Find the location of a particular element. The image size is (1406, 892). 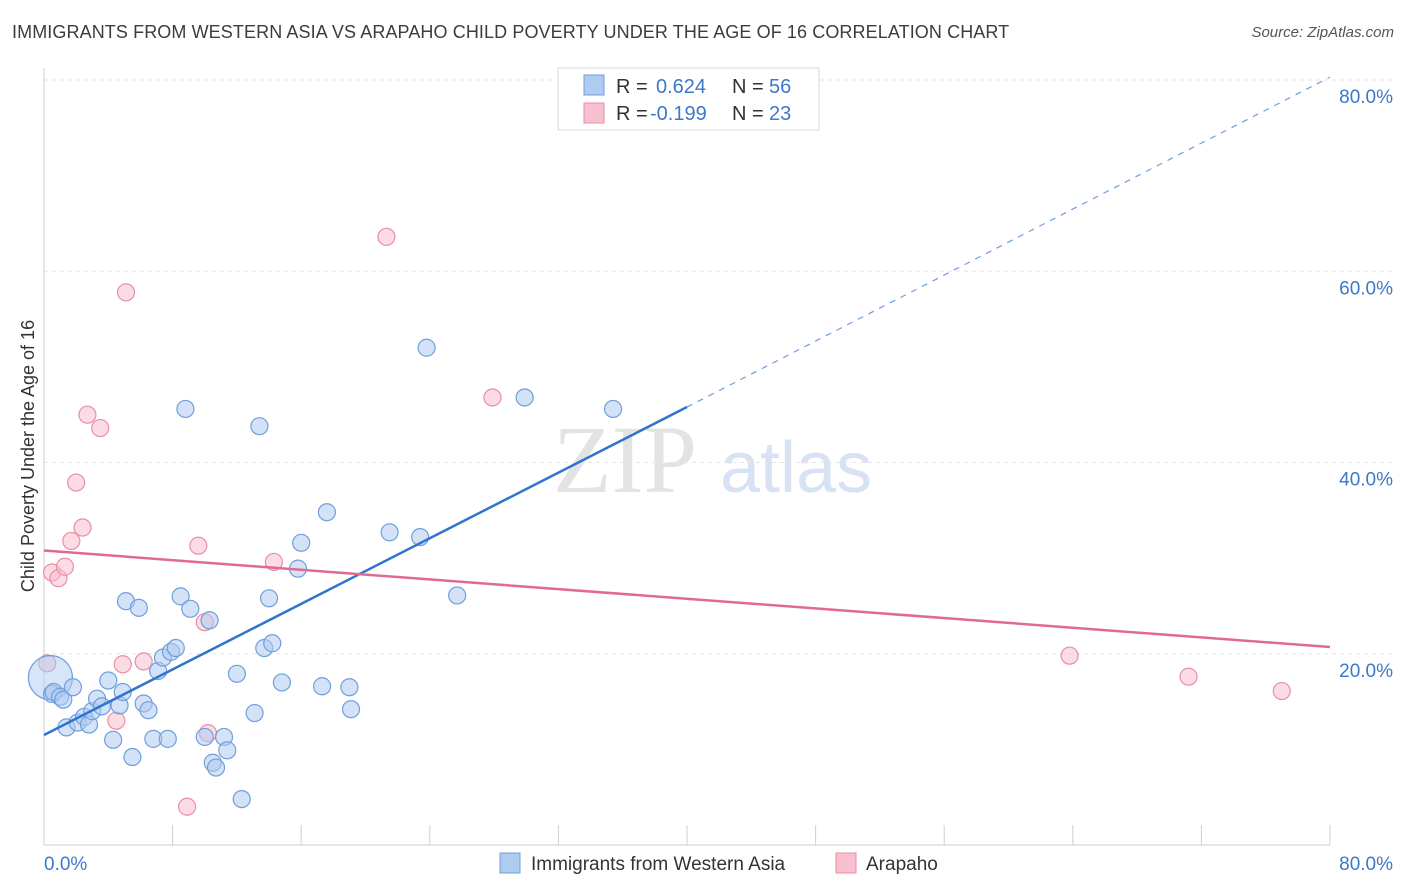

watermark-zip: ZIP is located at coordinates (625, 459).